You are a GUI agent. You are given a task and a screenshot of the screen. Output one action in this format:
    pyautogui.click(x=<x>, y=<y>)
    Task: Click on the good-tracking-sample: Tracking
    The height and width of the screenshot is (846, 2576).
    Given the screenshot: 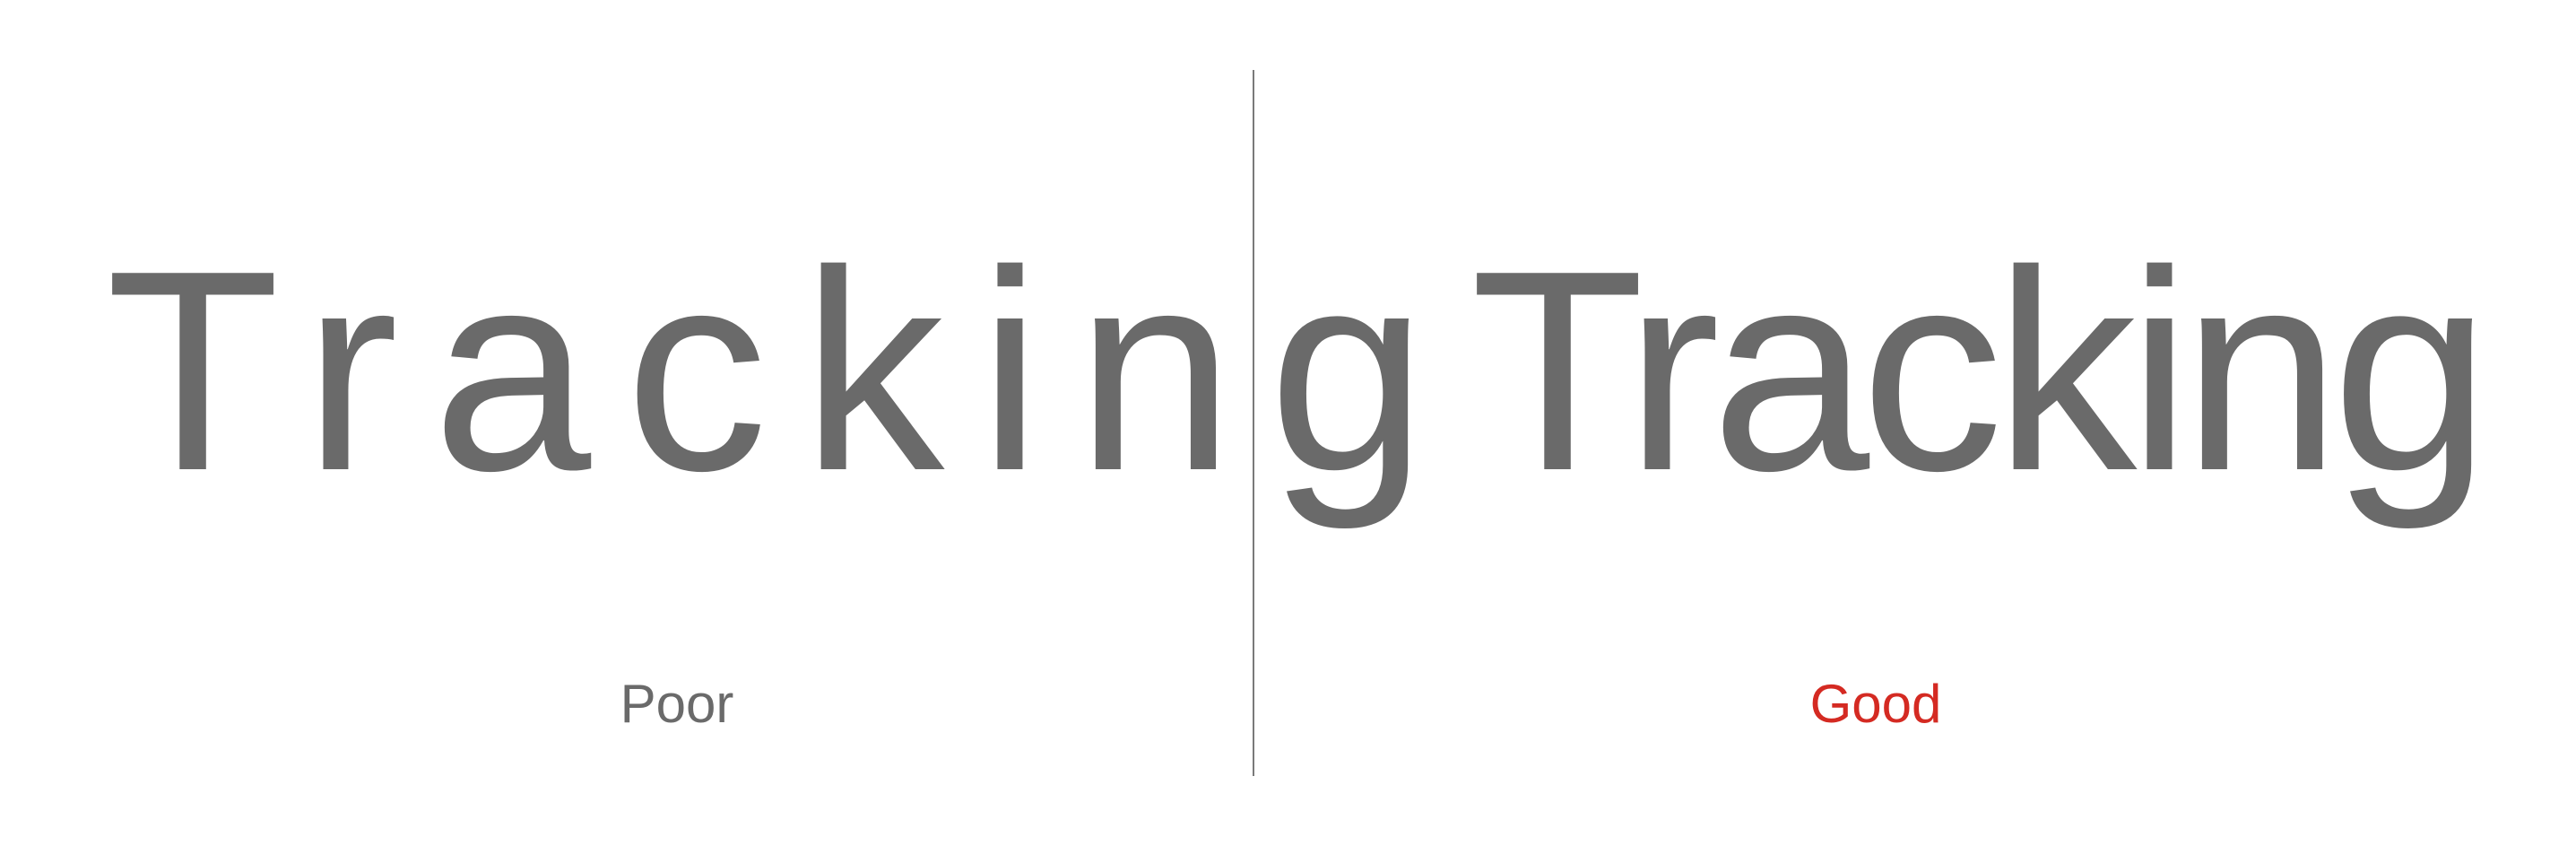 What is the action you would take?
    pyautogui.click(x=1980, y=371)
    